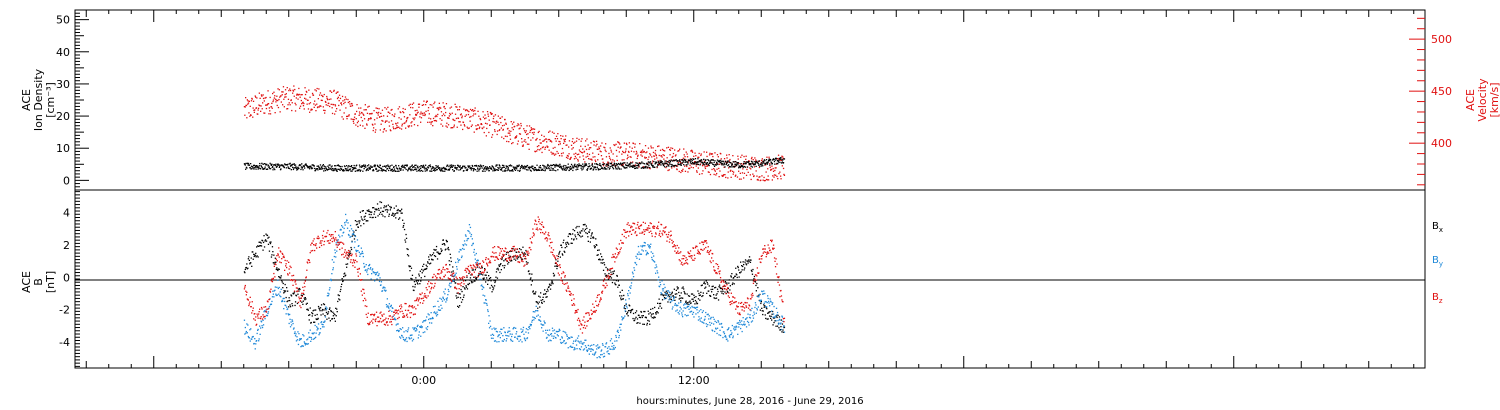 This screenshot has height=410, width=1500. I want to click on bottom-left-tick-label: 2, so click(66, 245).